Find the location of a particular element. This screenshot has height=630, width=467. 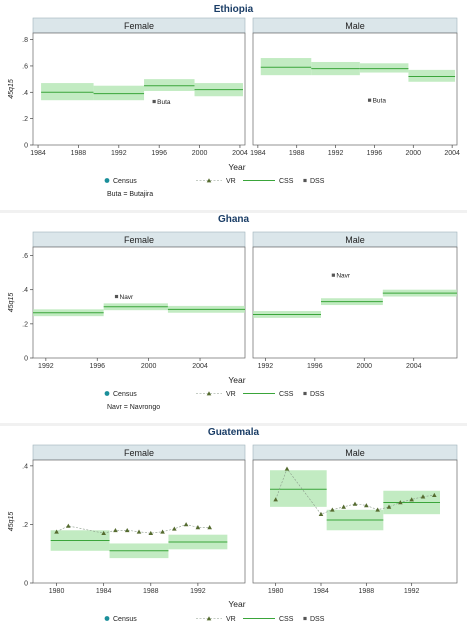

section-divider is located at coordinates (233, 424).